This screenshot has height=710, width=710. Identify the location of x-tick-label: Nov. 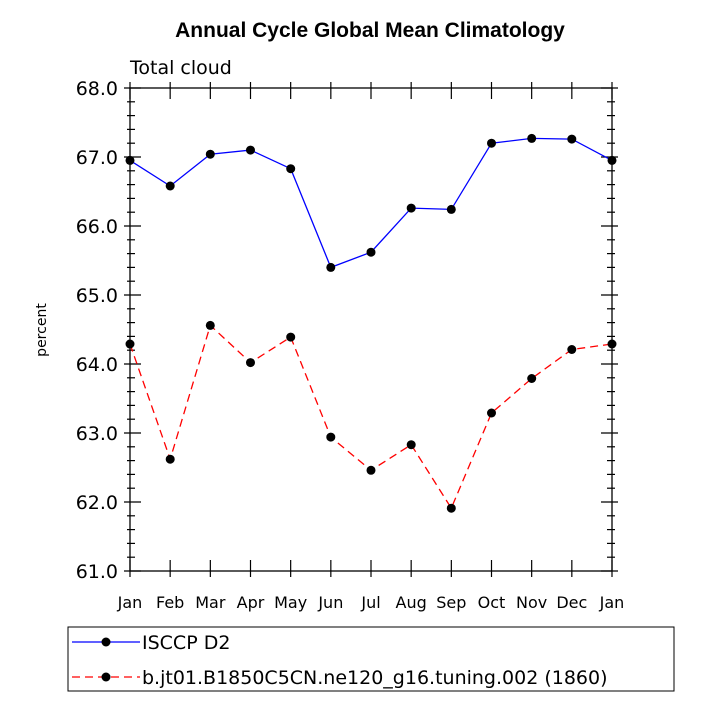
(531, 602).